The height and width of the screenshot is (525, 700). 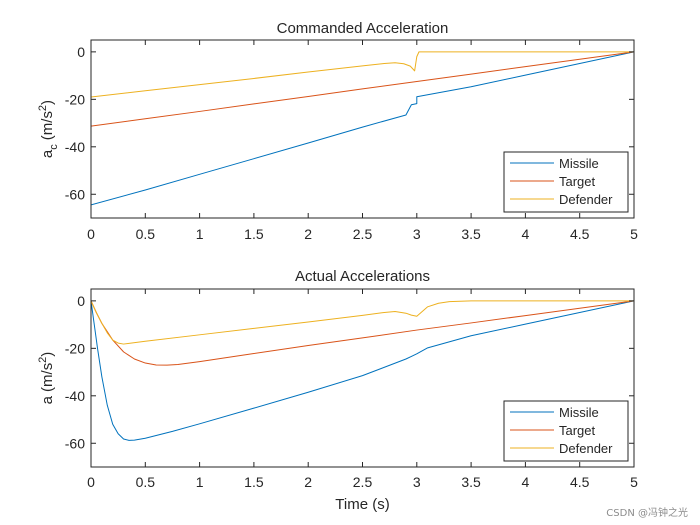 What do you see at coordinates (362, 276) in the screenshot?
I see `chart-title: Actual Accelerations` at bounding box center [362, 276].